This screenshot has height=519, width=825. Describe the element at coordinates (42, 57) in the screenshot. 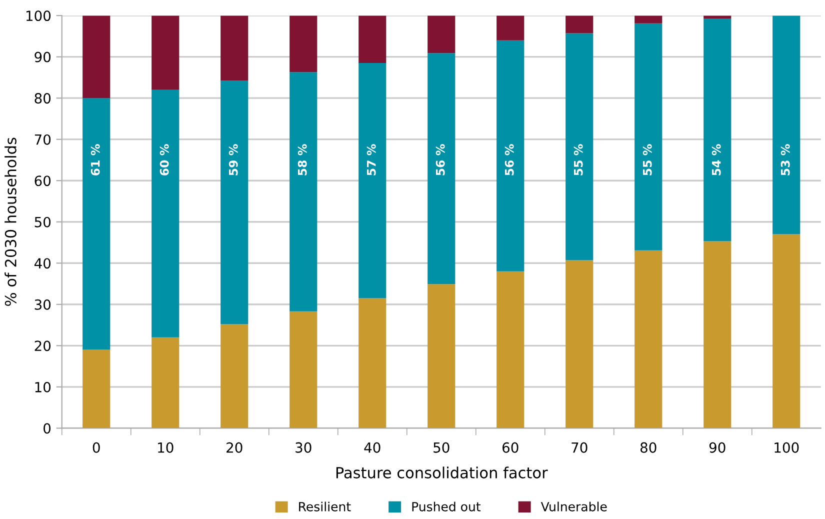

I see `y-tick-label: 90` at that location.